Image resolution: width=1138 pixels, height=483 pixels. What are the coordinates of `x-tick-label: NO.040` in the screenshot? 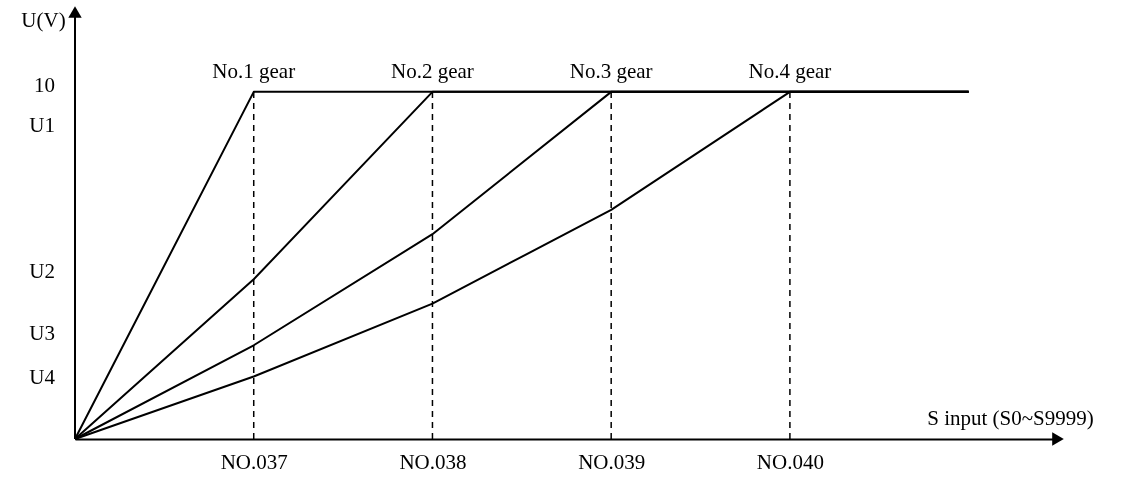 It's located at (790, 461).